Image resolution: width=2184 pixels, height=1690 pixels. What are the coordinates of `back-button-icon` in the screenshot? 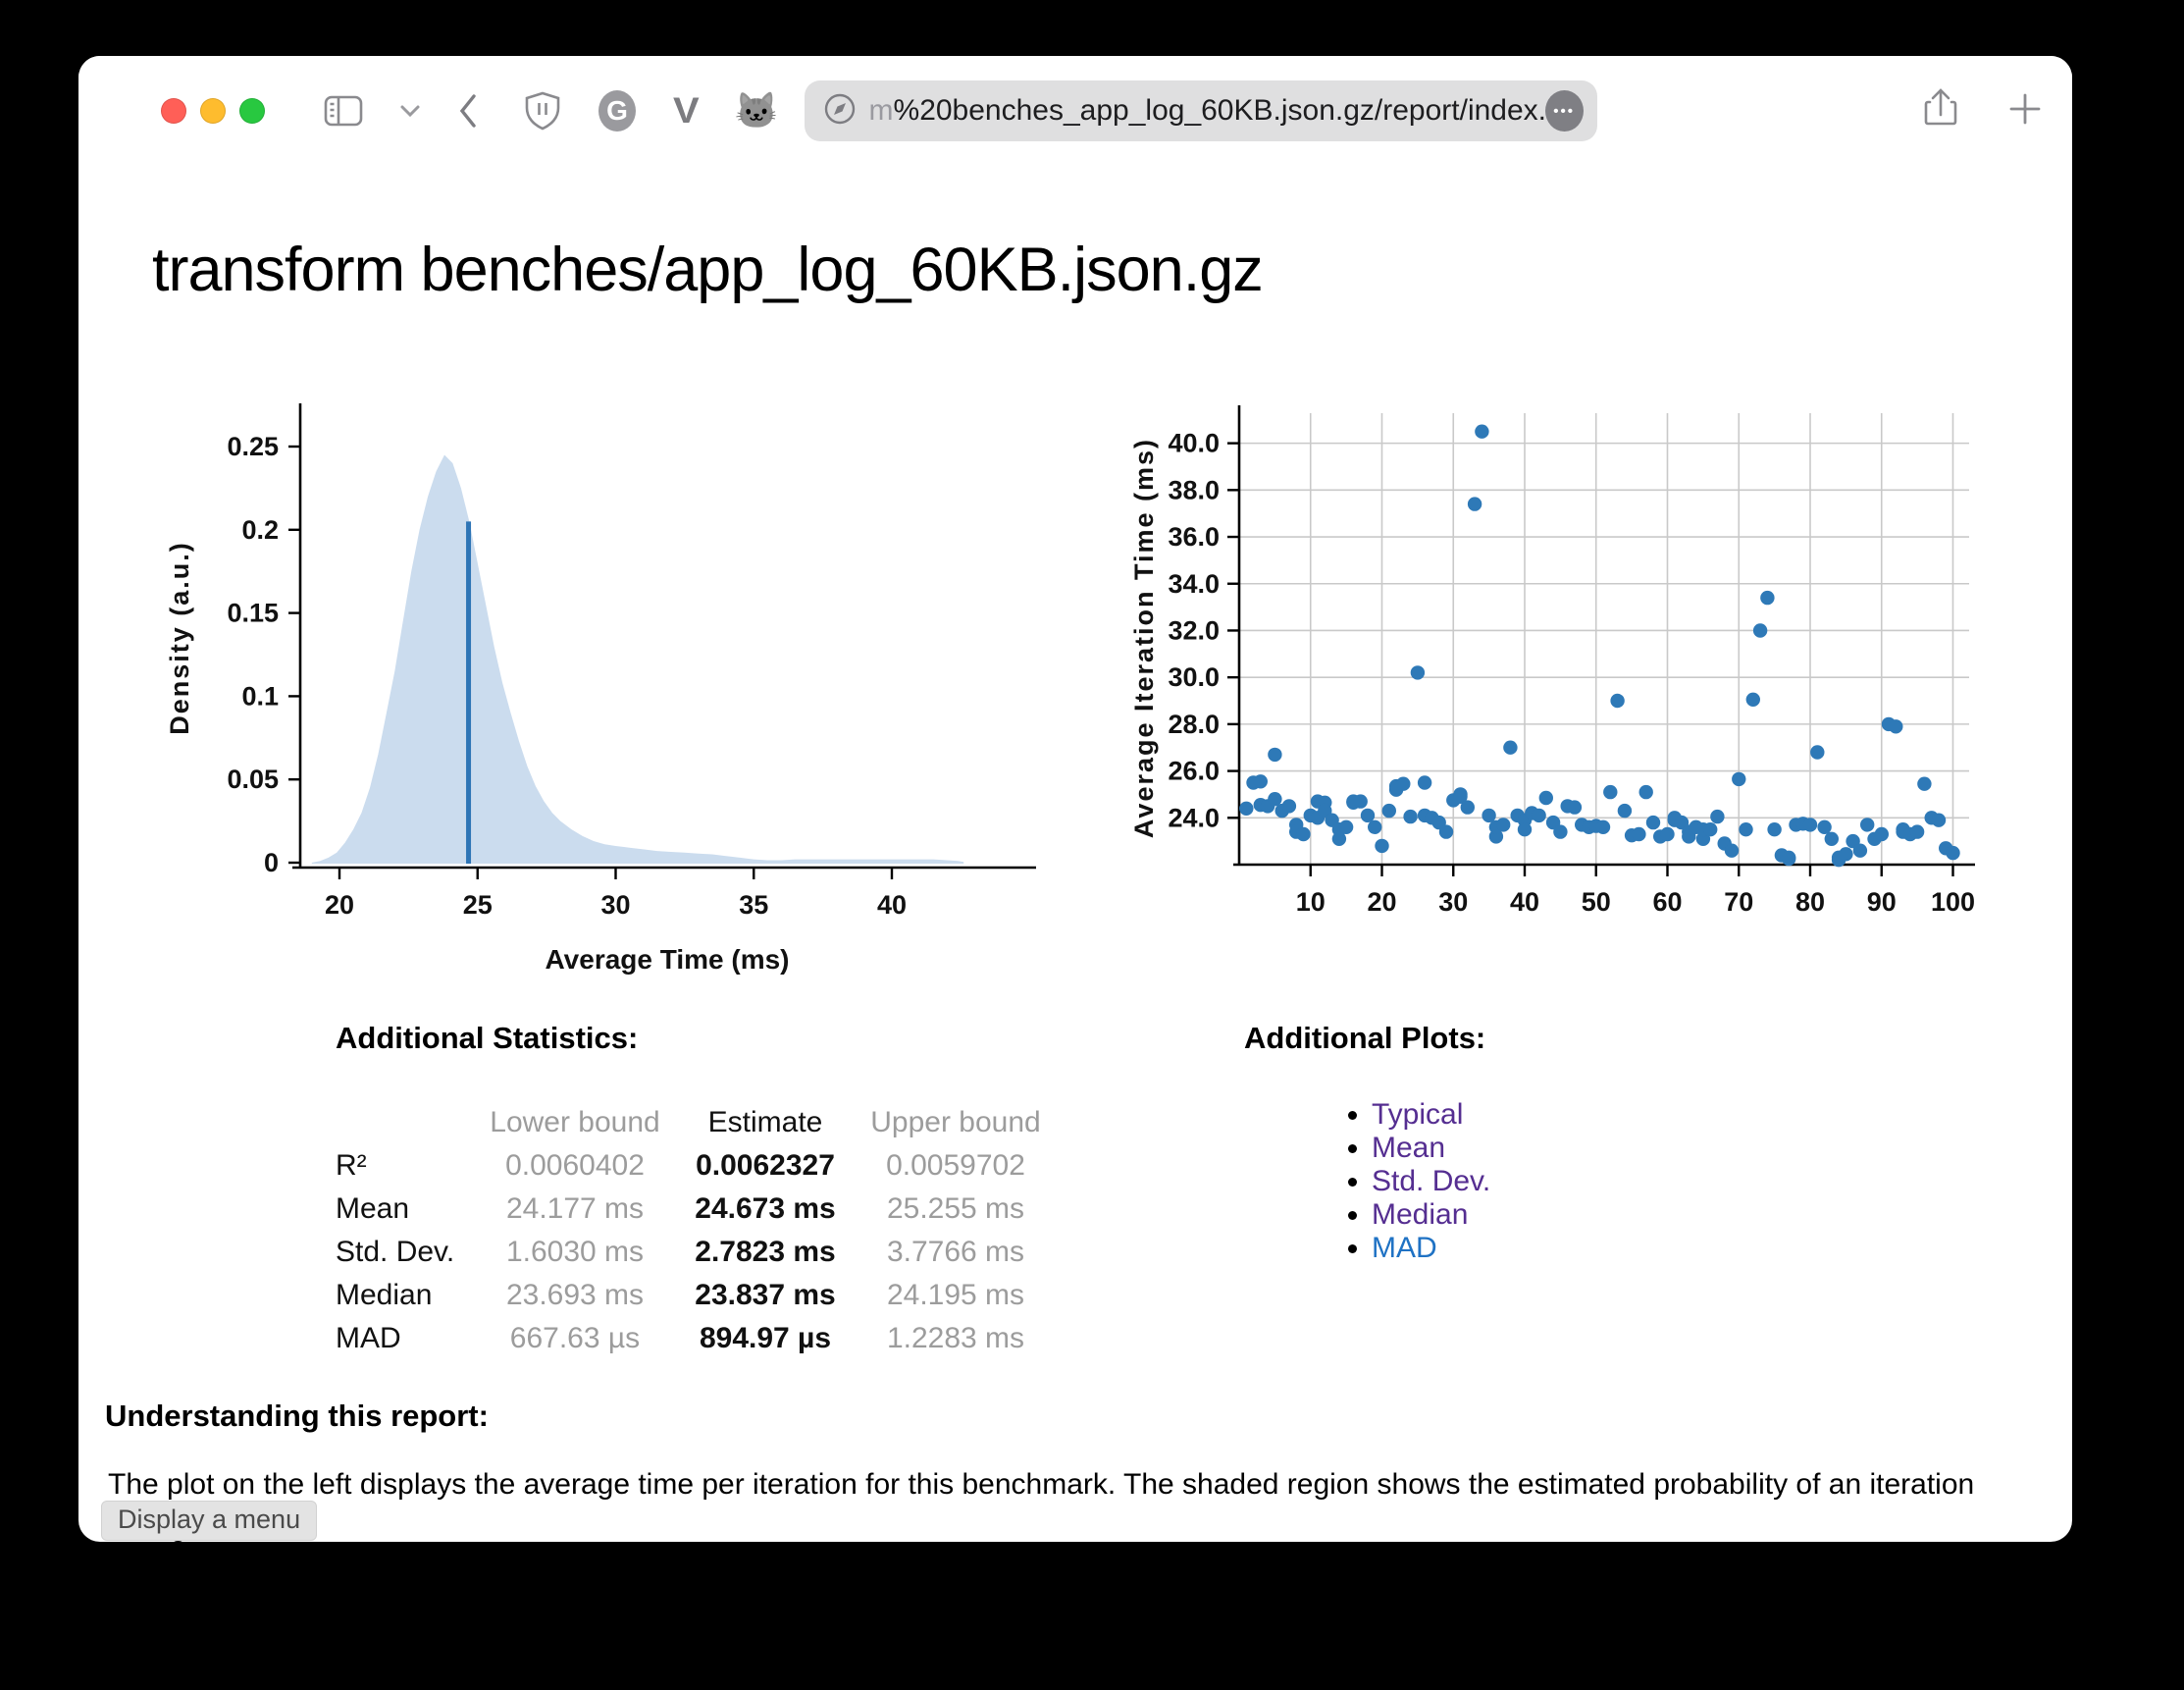 It's located at (468, 111).